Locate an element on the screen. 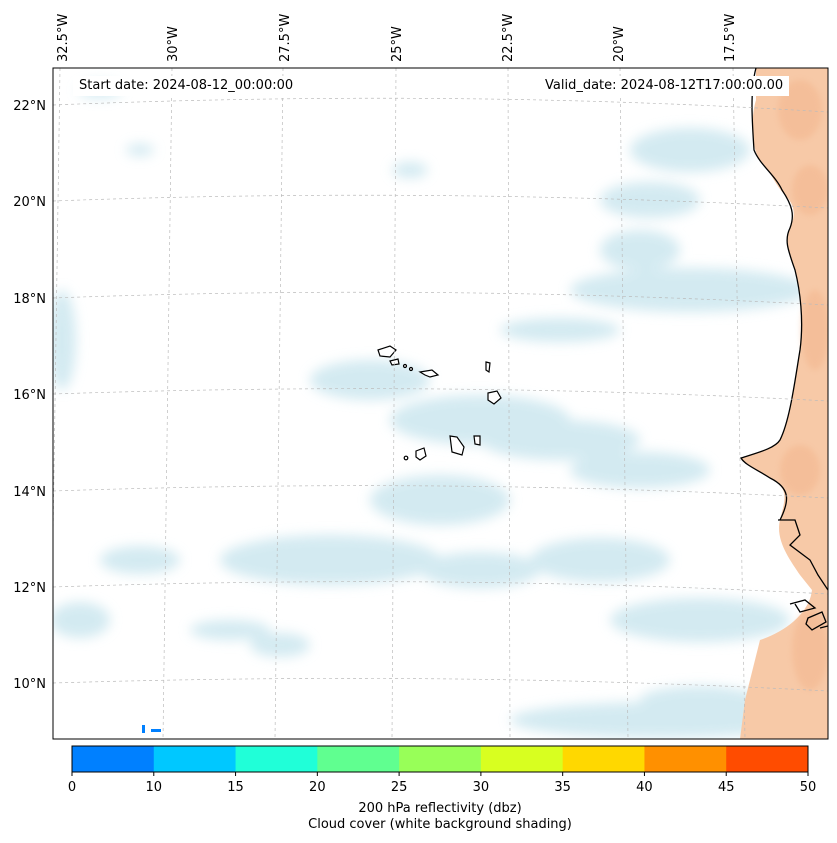 The height and width of the screenshot is (843, 837). lon-label: 32.5°W is located at coordinates (63, 38).